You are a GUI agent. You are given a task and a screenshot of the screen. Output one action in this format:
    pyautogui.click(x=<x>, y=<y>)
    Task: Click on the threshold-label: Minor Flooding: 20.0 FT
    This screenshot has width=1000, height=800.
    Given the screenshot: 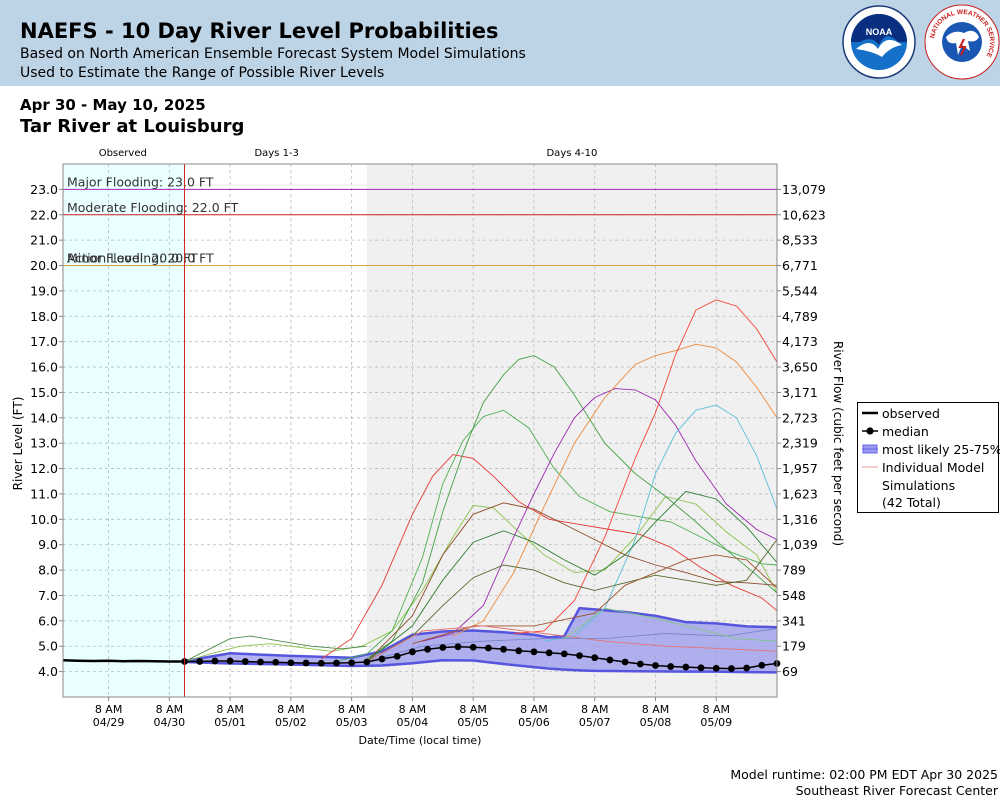 What is the action you would take?
    pyautogui.click(x=140, y=258)
    